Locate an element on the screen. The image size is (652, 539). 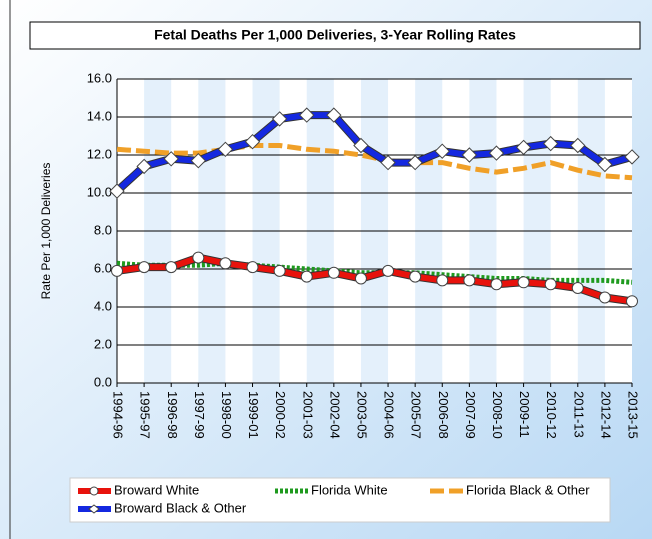
x-tick-label: 1995-97 is located at coordinates (145, 415).